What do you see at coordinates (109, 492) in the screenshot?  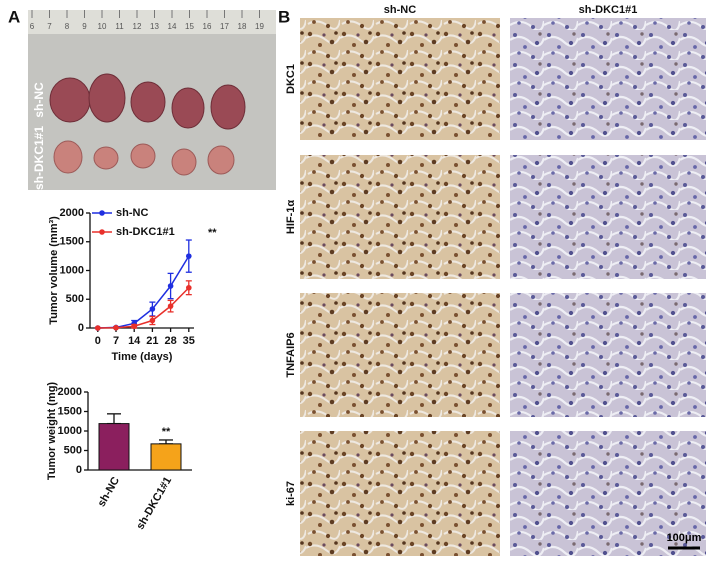 I see `x-tick-label: sh-NC` at bounding box center [109, 492].